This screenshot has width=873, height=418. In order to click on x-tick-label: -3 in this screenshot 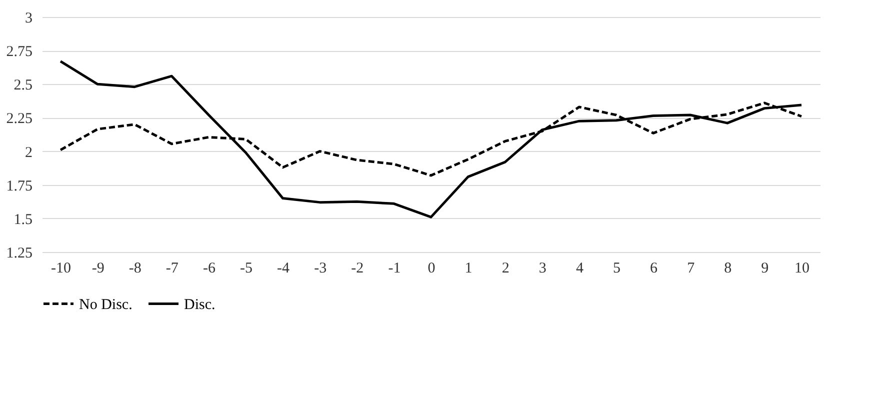, I will do `click(320, 268)`.